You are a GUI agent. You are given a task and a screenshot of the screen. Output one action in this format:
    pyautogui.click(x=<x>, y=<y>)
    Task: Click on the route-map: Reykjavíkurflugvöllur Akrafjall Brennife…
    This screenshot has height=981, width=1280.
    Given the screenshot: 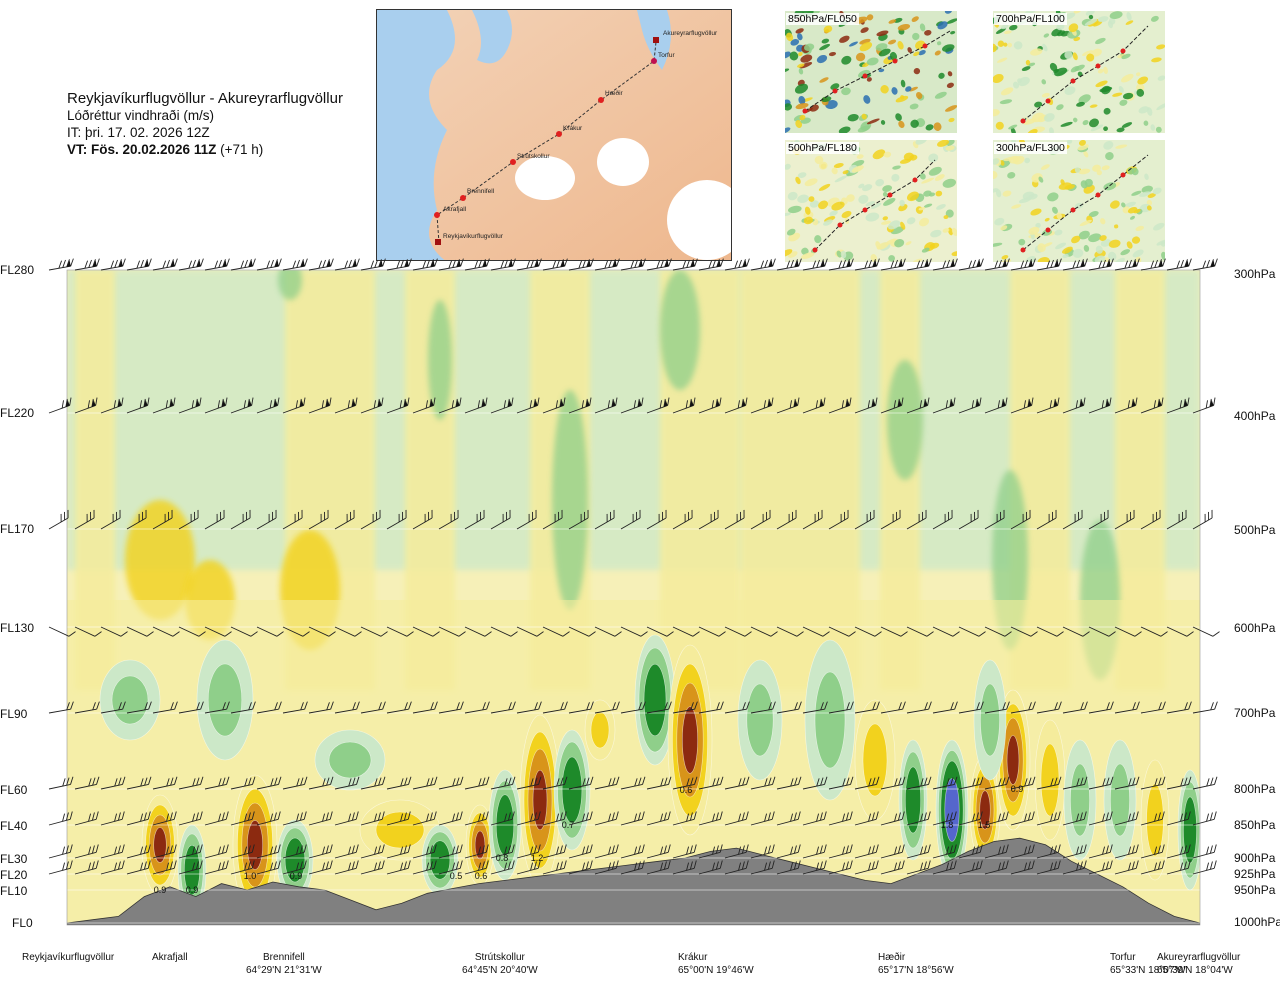 What is the action you would take?
    pyautogui.click(x=554, y=135)
    